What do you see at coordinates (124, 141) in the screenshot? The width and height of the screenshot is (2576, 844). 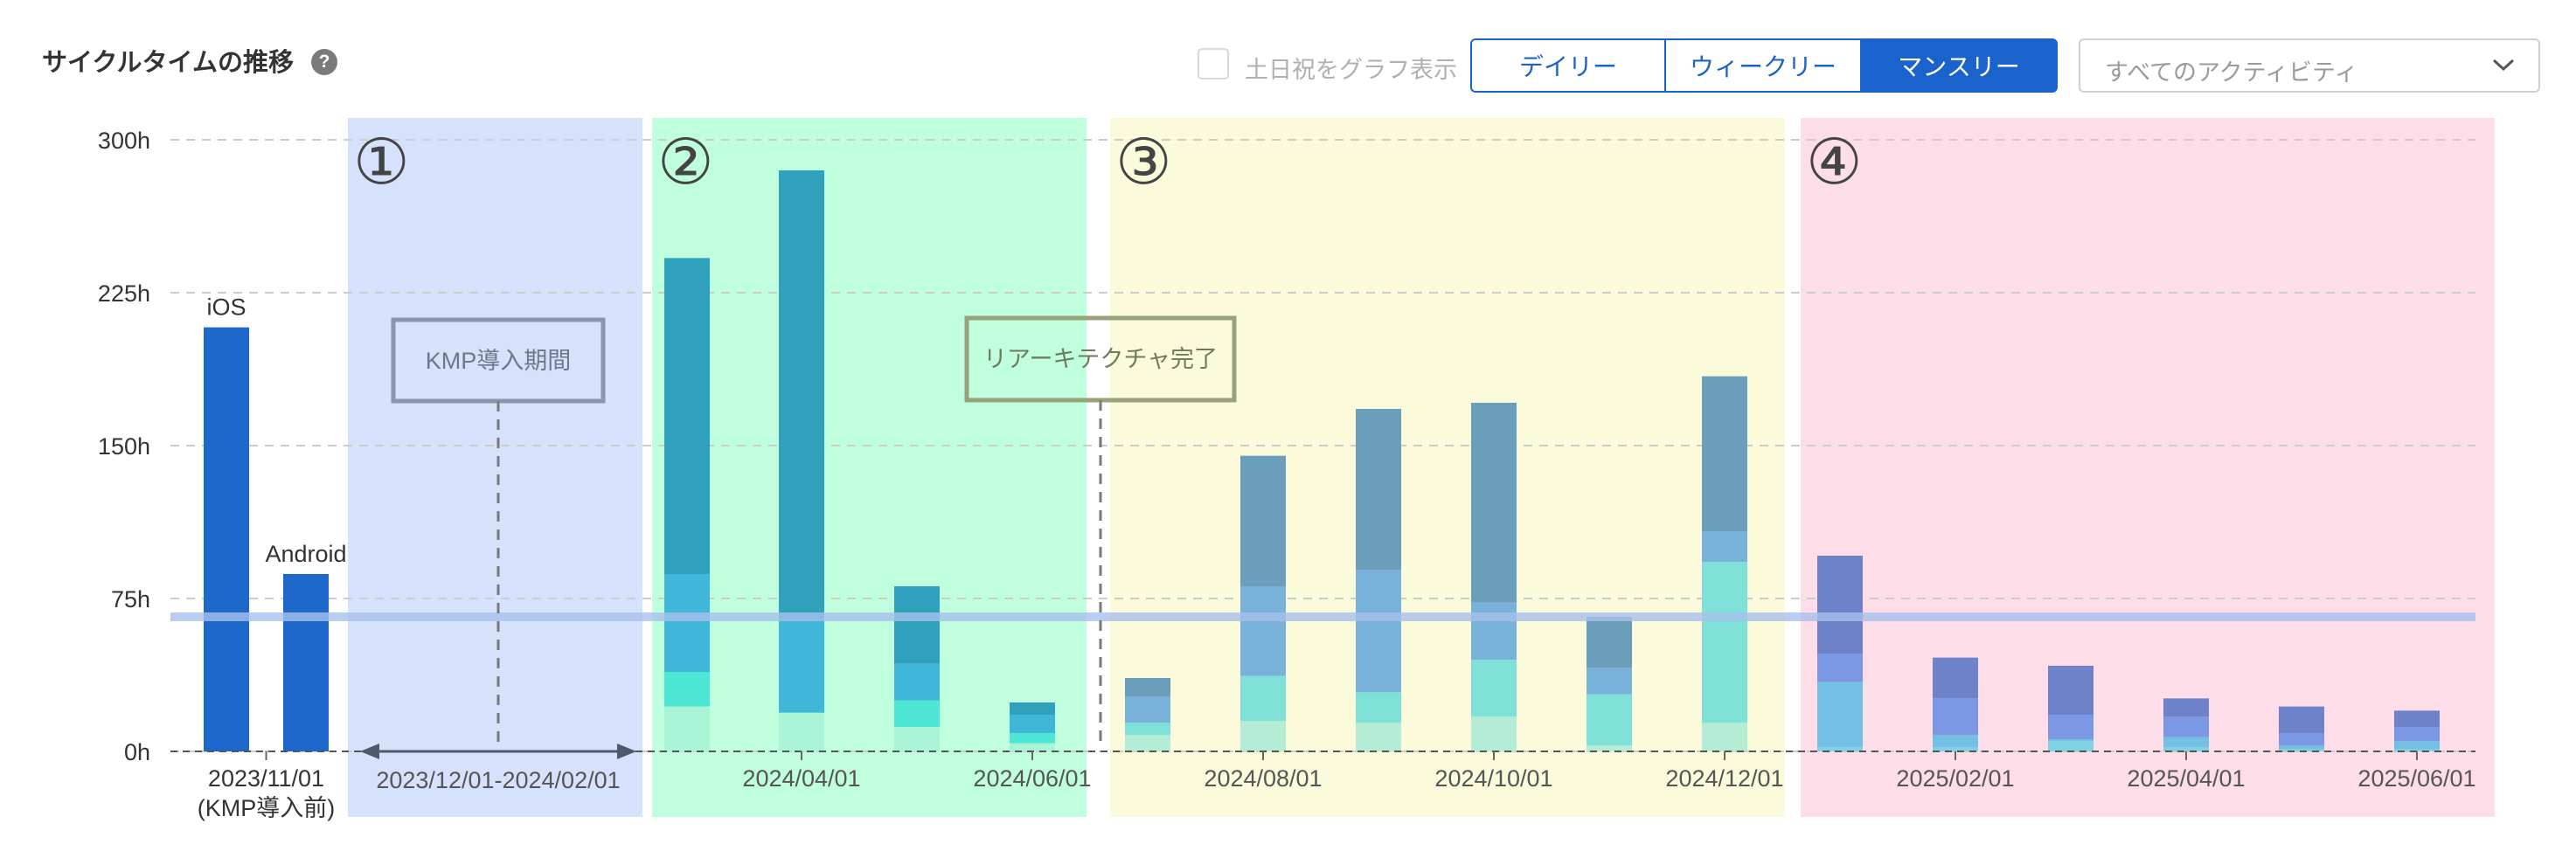 I see `y-tick-label: 300h` at bounding box center [124, 141].